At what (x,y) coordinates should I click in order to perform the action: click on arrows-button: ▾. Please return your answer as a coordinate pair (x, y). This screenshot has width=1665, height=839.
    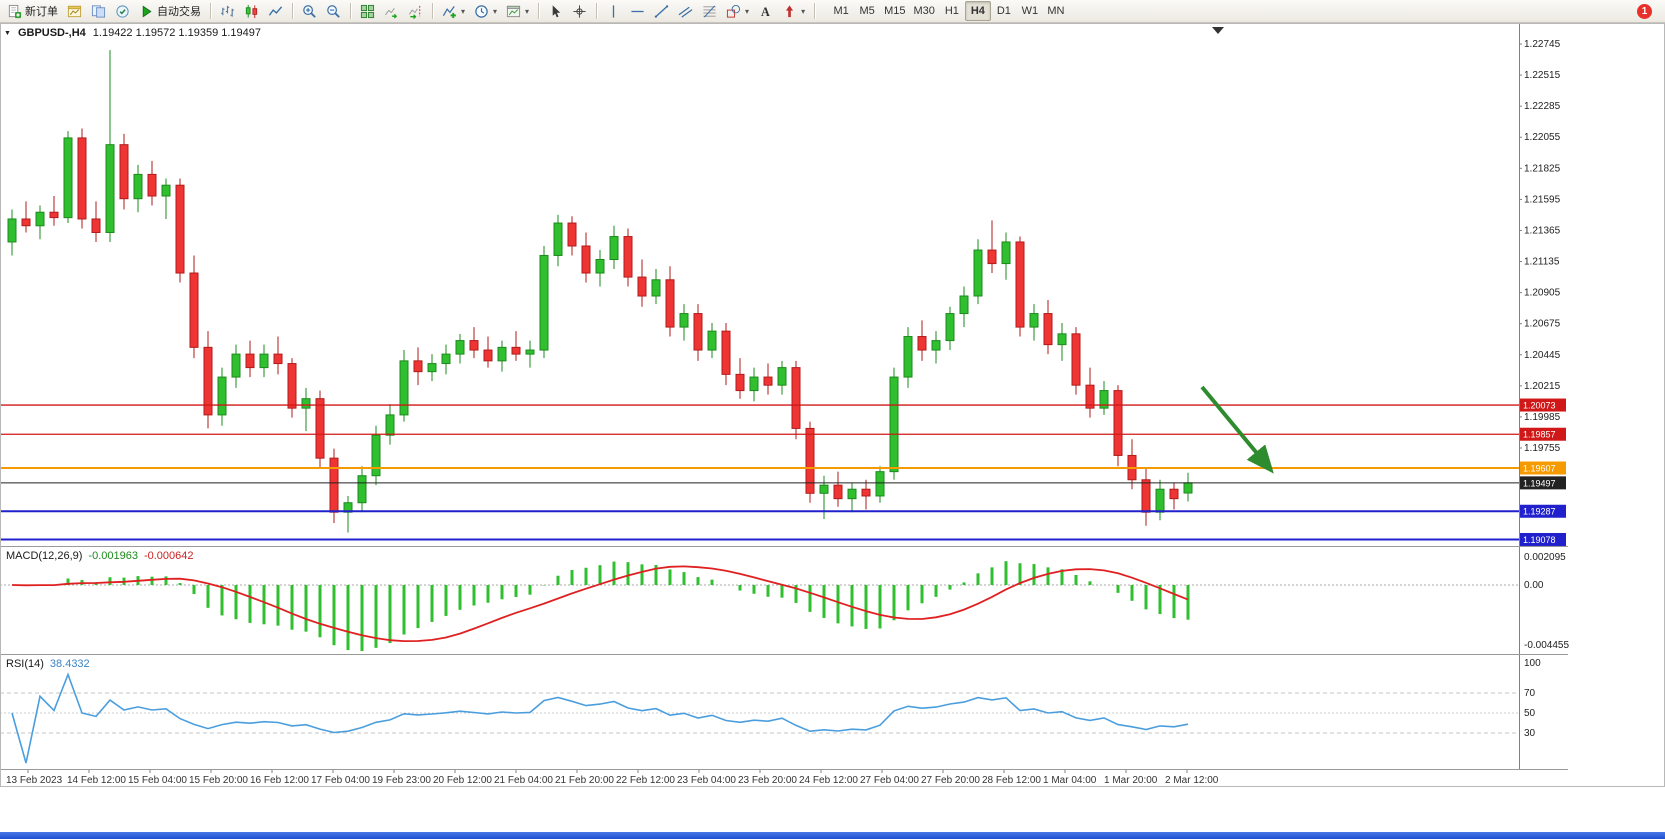
    Looking at the image, I should click on (793, 11).